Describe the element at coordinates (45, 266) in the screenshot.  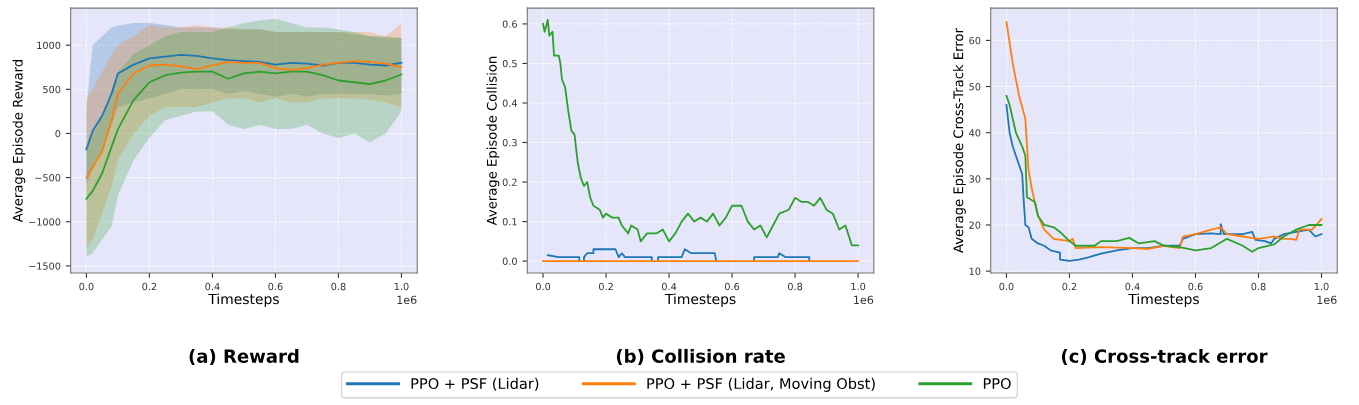
I see `y-tick-label: −1500` at that location.